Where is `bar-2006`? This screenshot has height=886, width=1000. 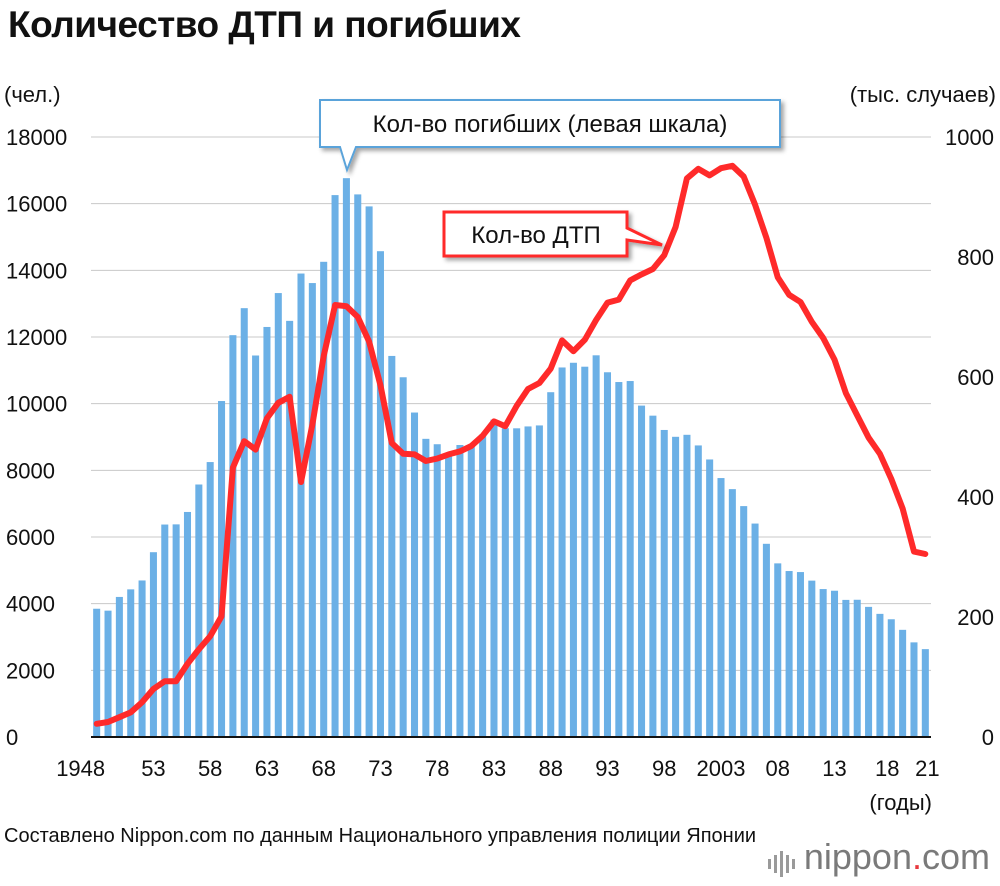 bar-2006 is located at coordinates (755, 630).